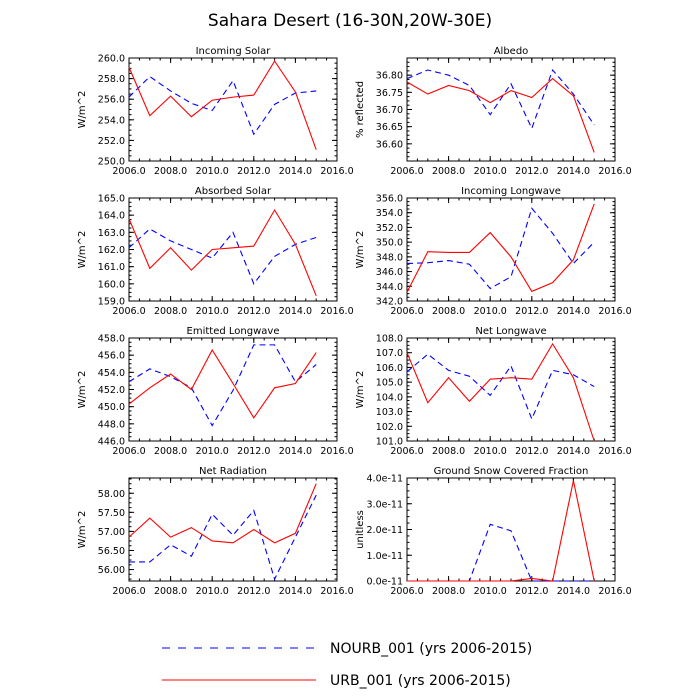 The width and height of the screenshot is (700, 700). I want to click on legend-label: NOURB_001 (yrs 2006-2015), so click(431, 649).